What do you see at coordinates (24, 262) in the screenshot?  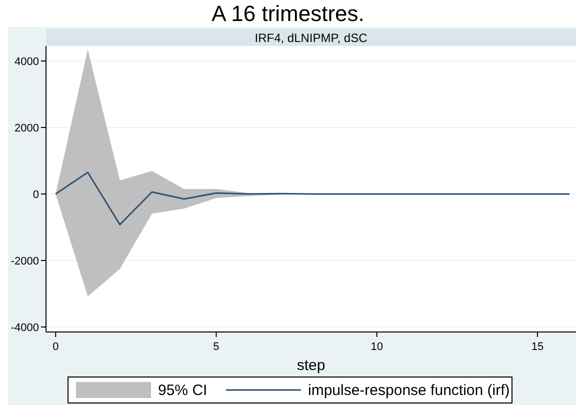 I see `y-tick-label: -2000` at bounding box center [24, 262].